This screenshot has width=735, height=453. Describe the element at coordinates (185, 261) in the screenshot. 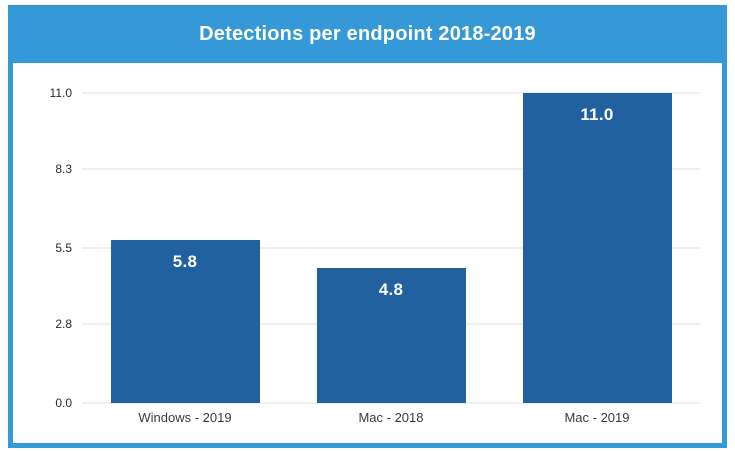

I see `bar-value-label: 5.8` at that location.